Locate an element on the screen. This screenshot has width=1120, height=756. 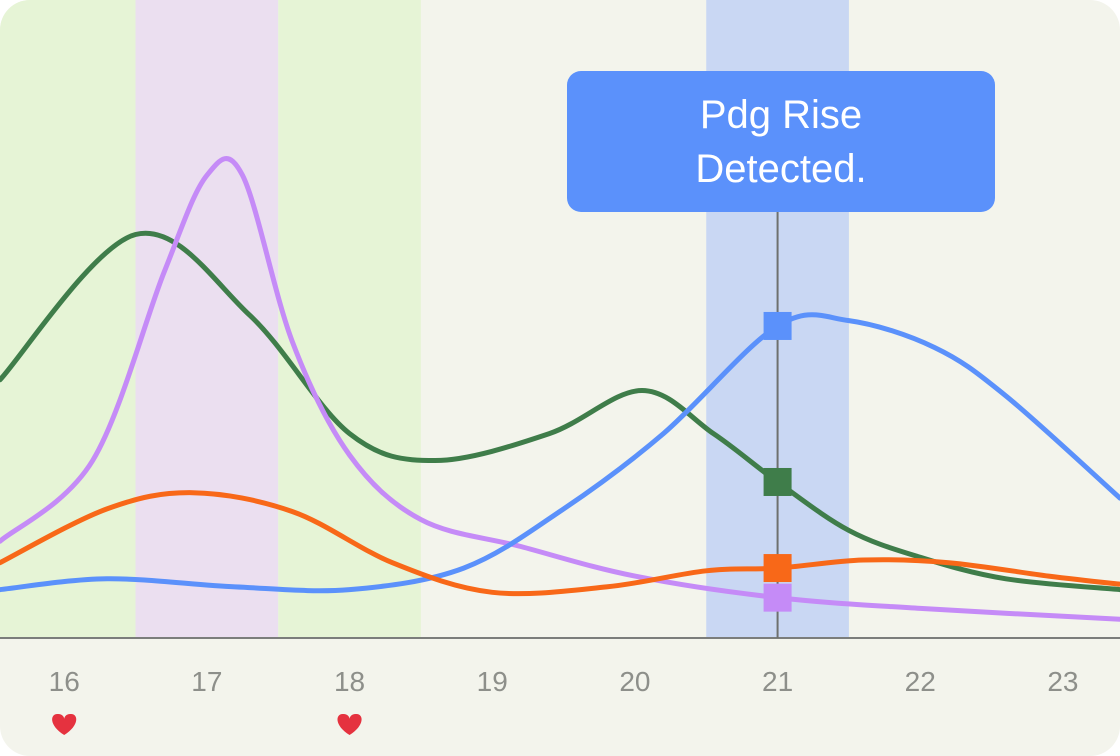
callout-line-2: Detected. is located at coordinates (781, 168).